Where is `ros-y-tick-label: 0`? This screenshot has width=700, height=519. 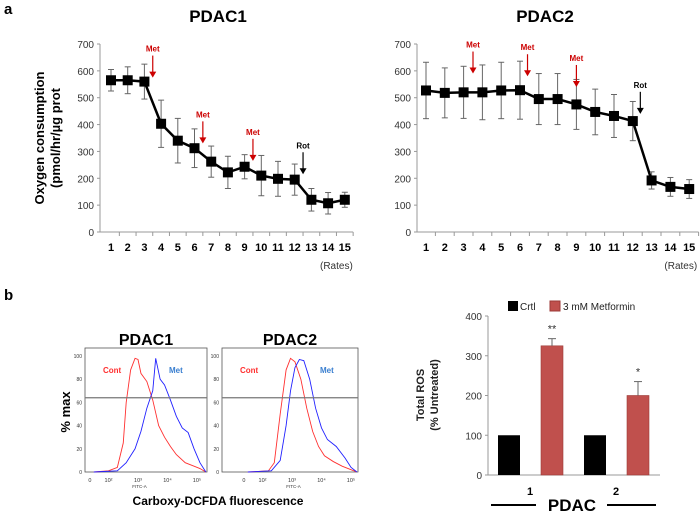 ros-y-tick-label: 0 is located at coordinates (479, 476).